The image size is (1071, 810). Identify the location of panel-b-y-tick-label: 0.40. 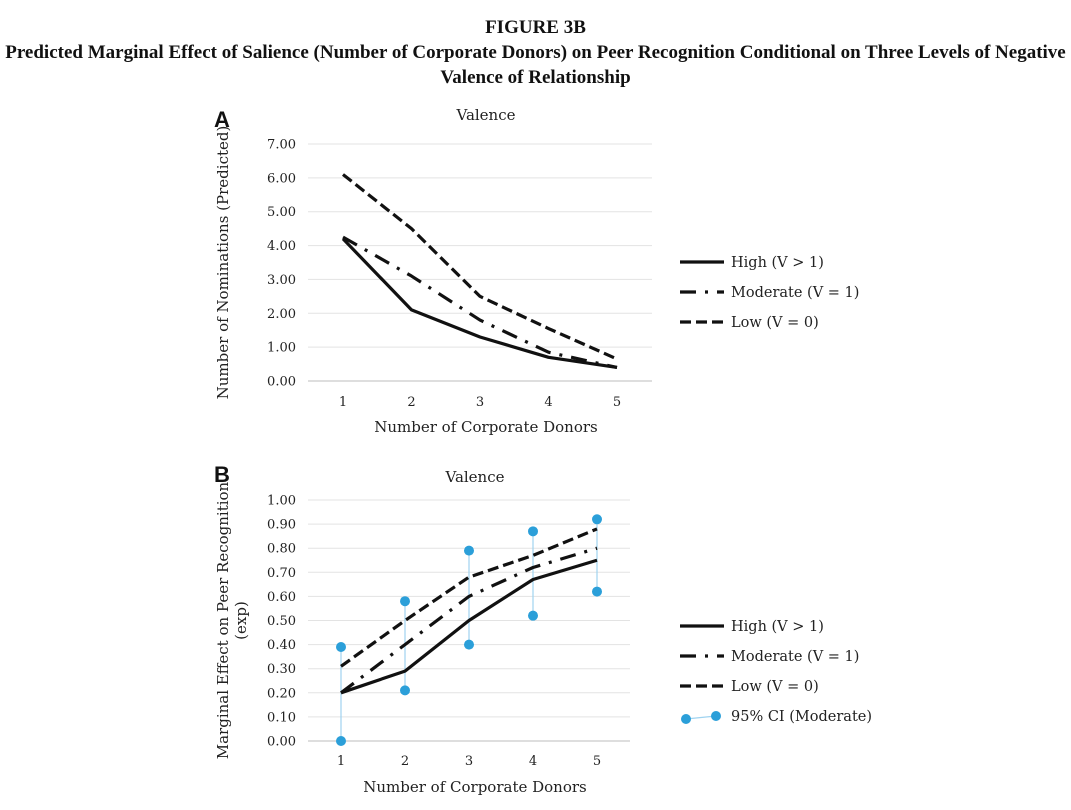
(281, 645).